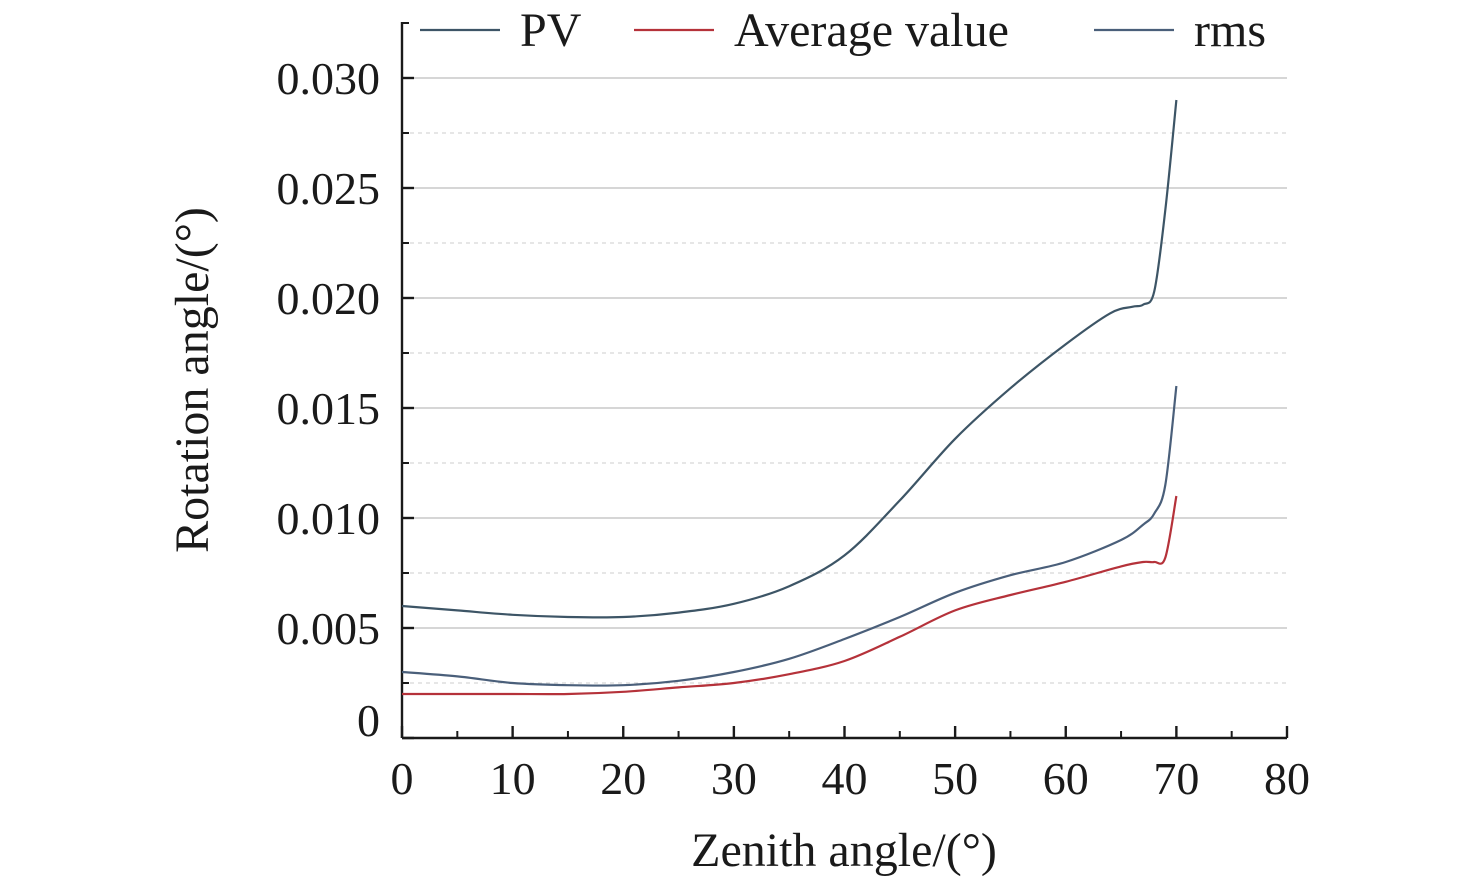 The height and width of the screenshot is (884, 1476). What do you see at coordinates (871, 30) in the screenshot?
I see `legend-label: Average value` at bounding box center [871, 30].